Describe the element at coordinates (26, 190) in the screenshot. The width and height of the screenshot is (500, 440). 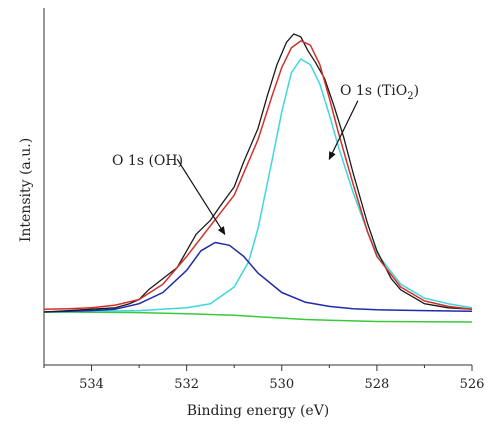
I see `y-axis-title: Intensity (a.u.)` at that location.